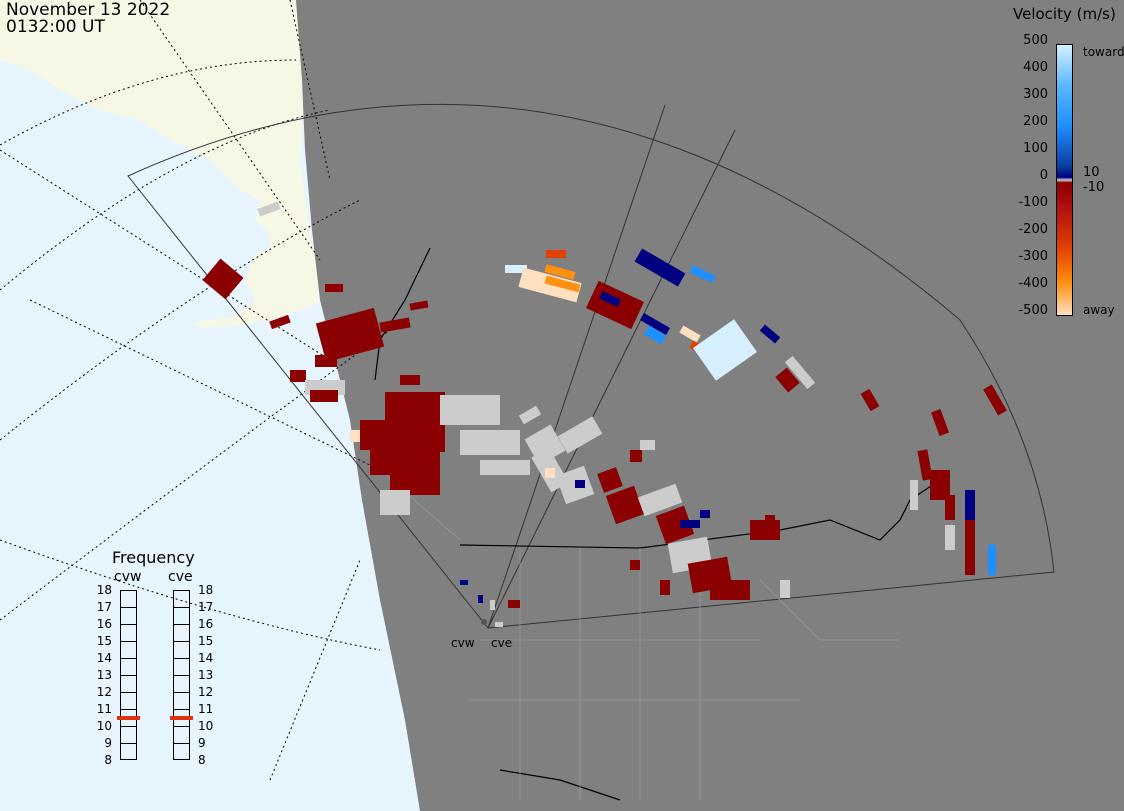 The height and width of the screenshot is (811, 1124). I want to click on velocity-tick-label: -500, so click(1033, 310).